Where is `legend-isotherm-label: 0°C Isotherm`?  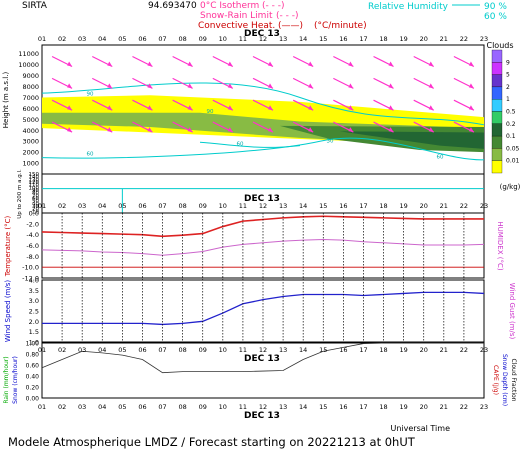 legend-isotherm-label: 0°C Isotherm is located at coordinates (229, 6).